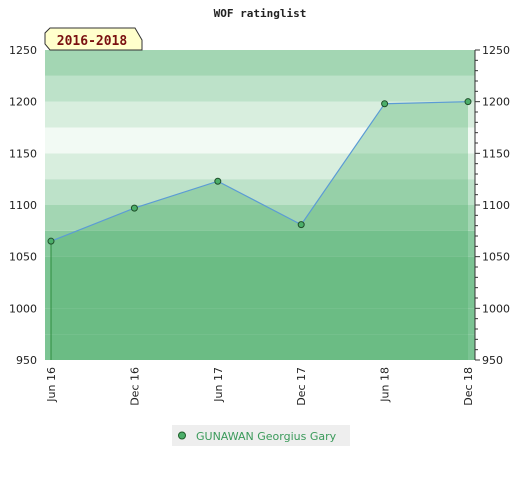 Image resolution: width=520 pixels, height=480 pixels. Describe the element at coordinates (468, 386) in the screenshot. I see `x-tick-label: Dec 18` at that location.